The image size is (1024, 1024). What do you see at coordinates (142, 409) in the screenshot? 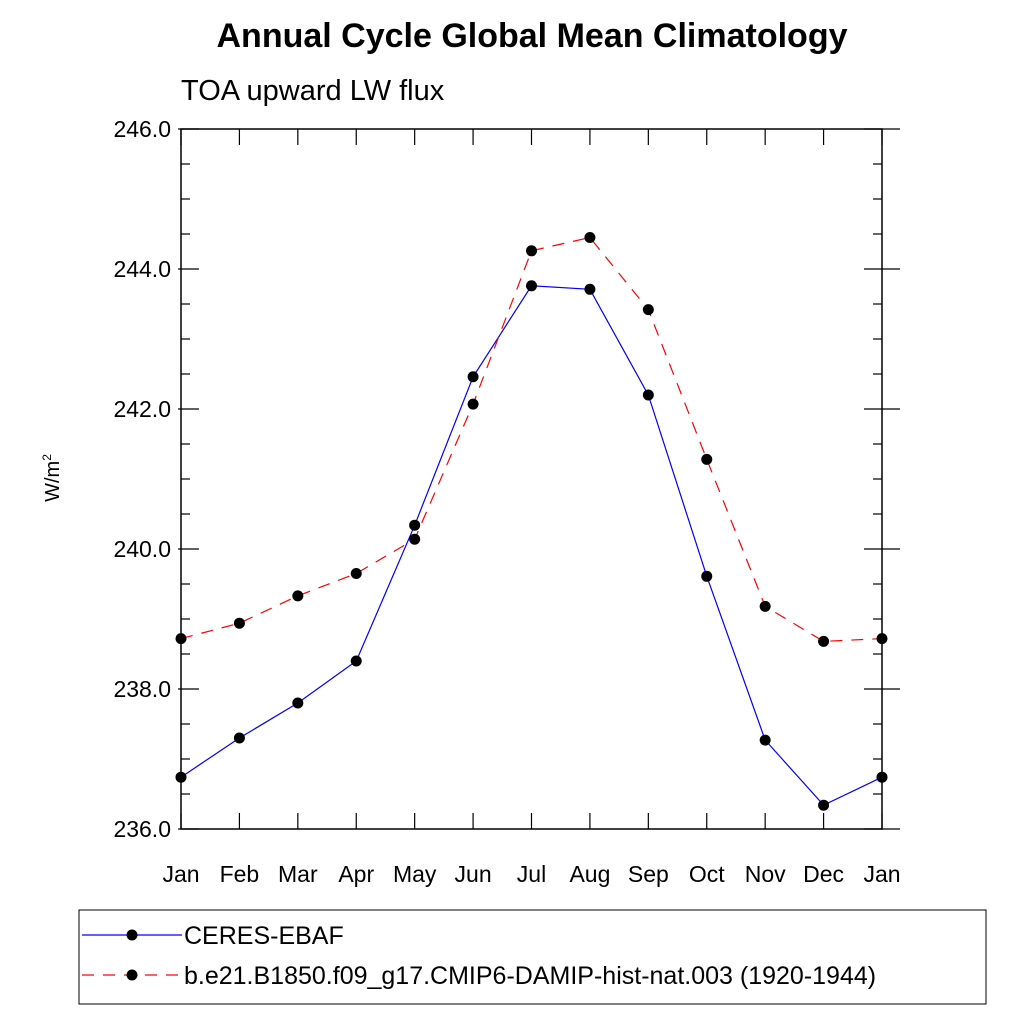
I see `y-tick-label: 242.0` at bounding box center [142, 409].